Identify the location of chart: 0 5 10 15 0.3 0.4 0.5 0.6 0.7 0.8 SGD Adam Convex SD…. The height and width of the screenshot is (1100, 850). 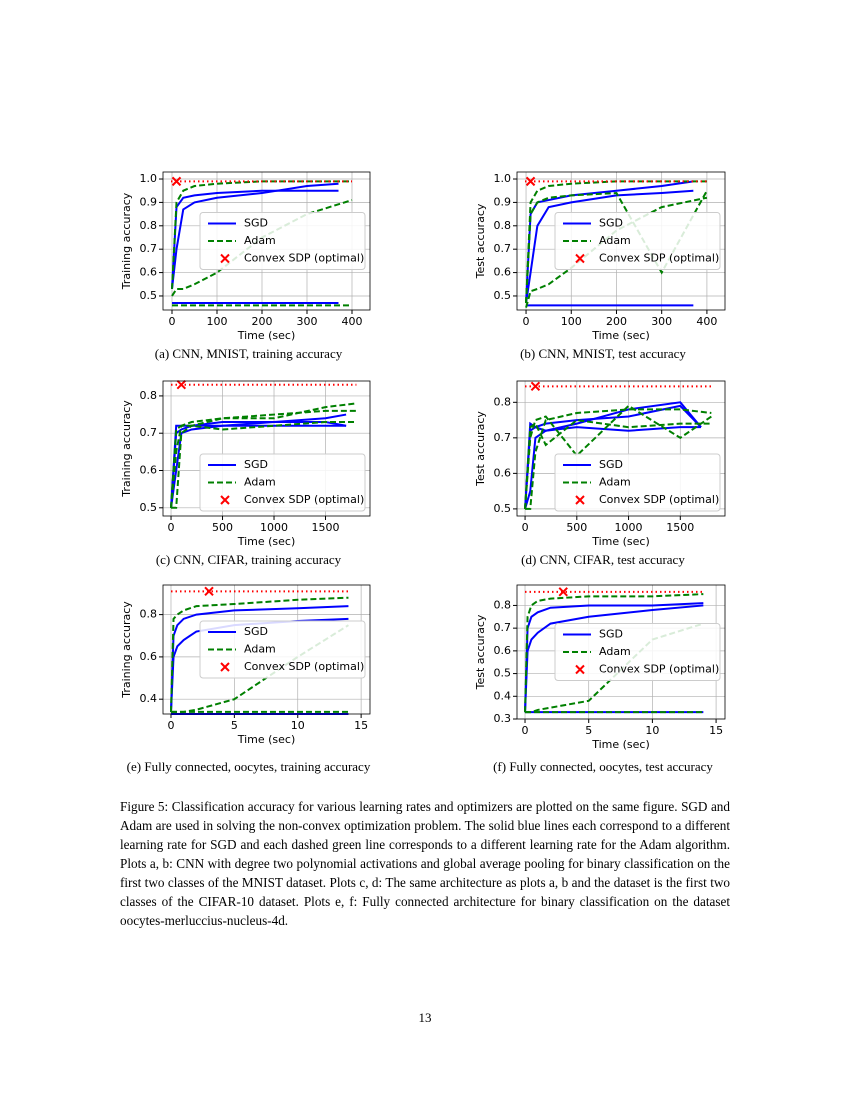
(600, 679).